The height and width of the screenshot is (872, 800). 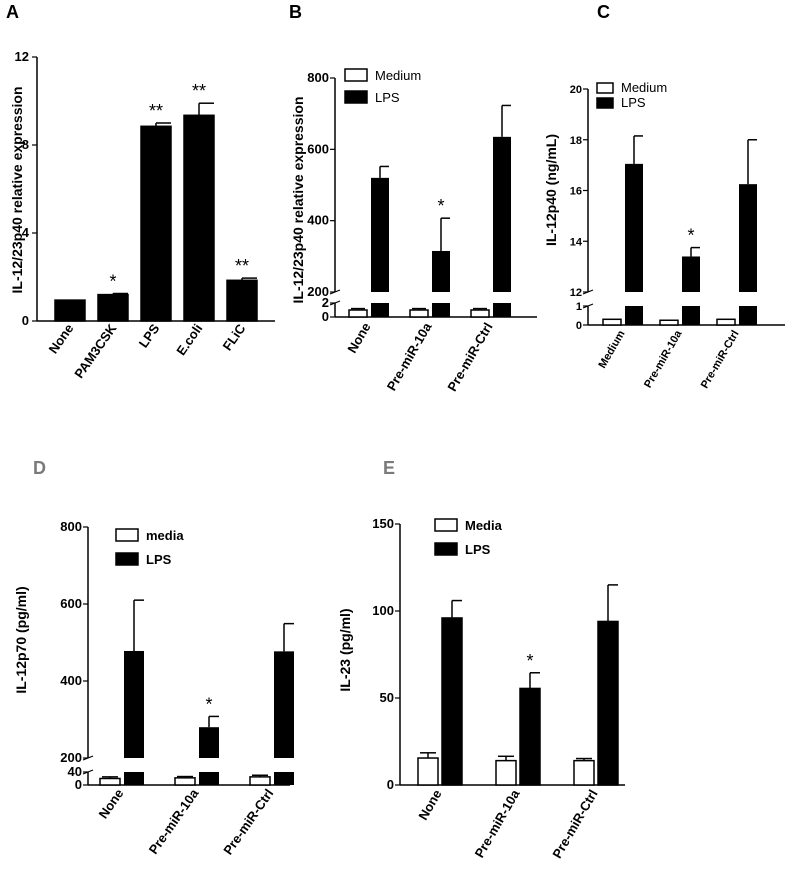 I want to click on x-tick-label: LPS, so click(x=149, y=336).